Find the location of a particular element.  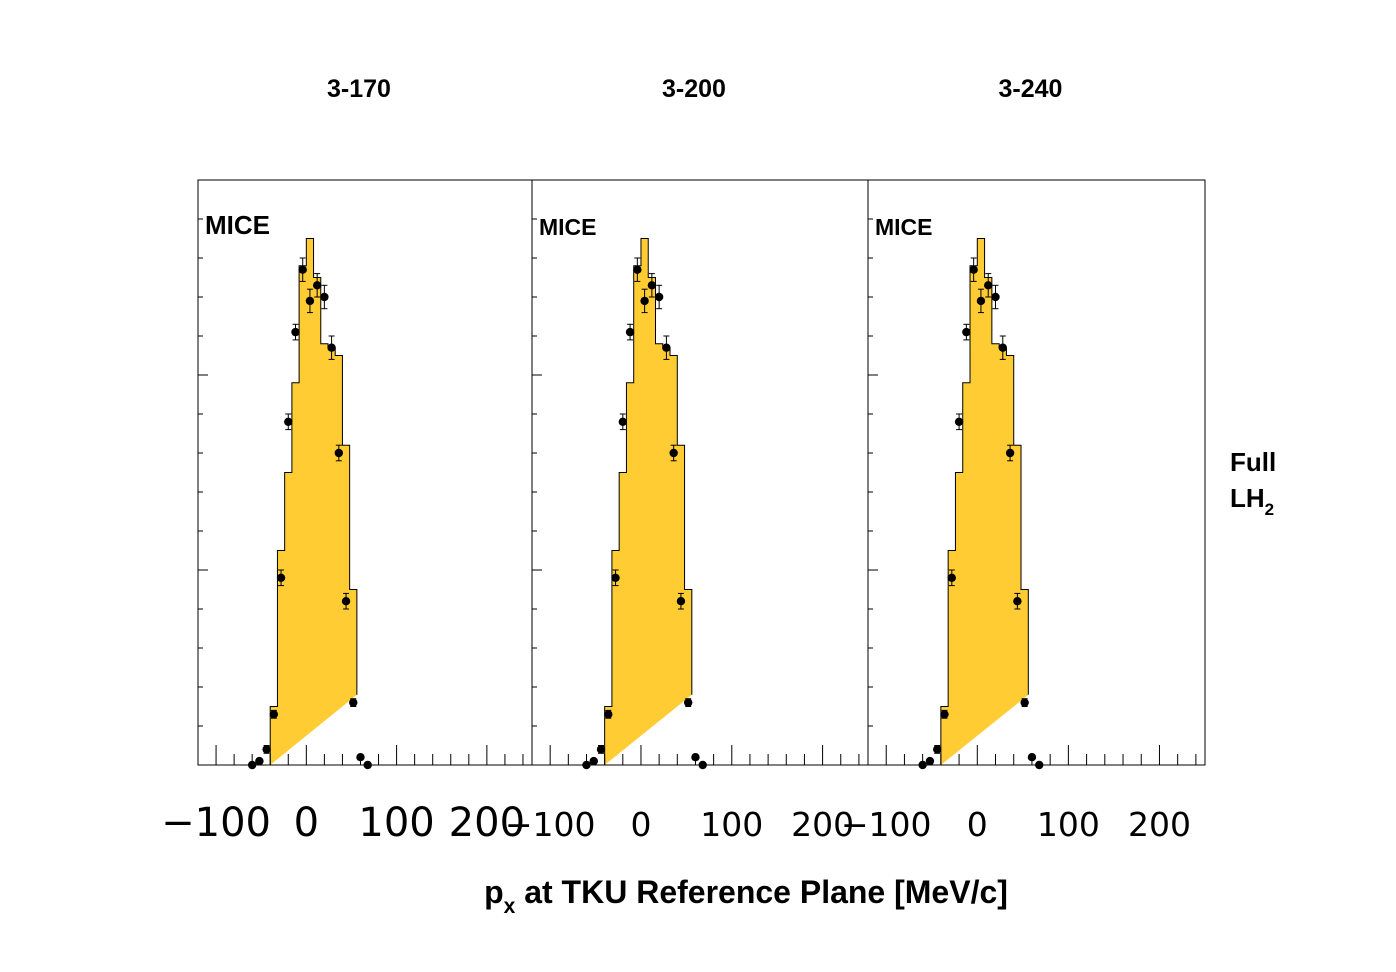

x-axis-label-subscript: x is located at coordinates (510, 906).